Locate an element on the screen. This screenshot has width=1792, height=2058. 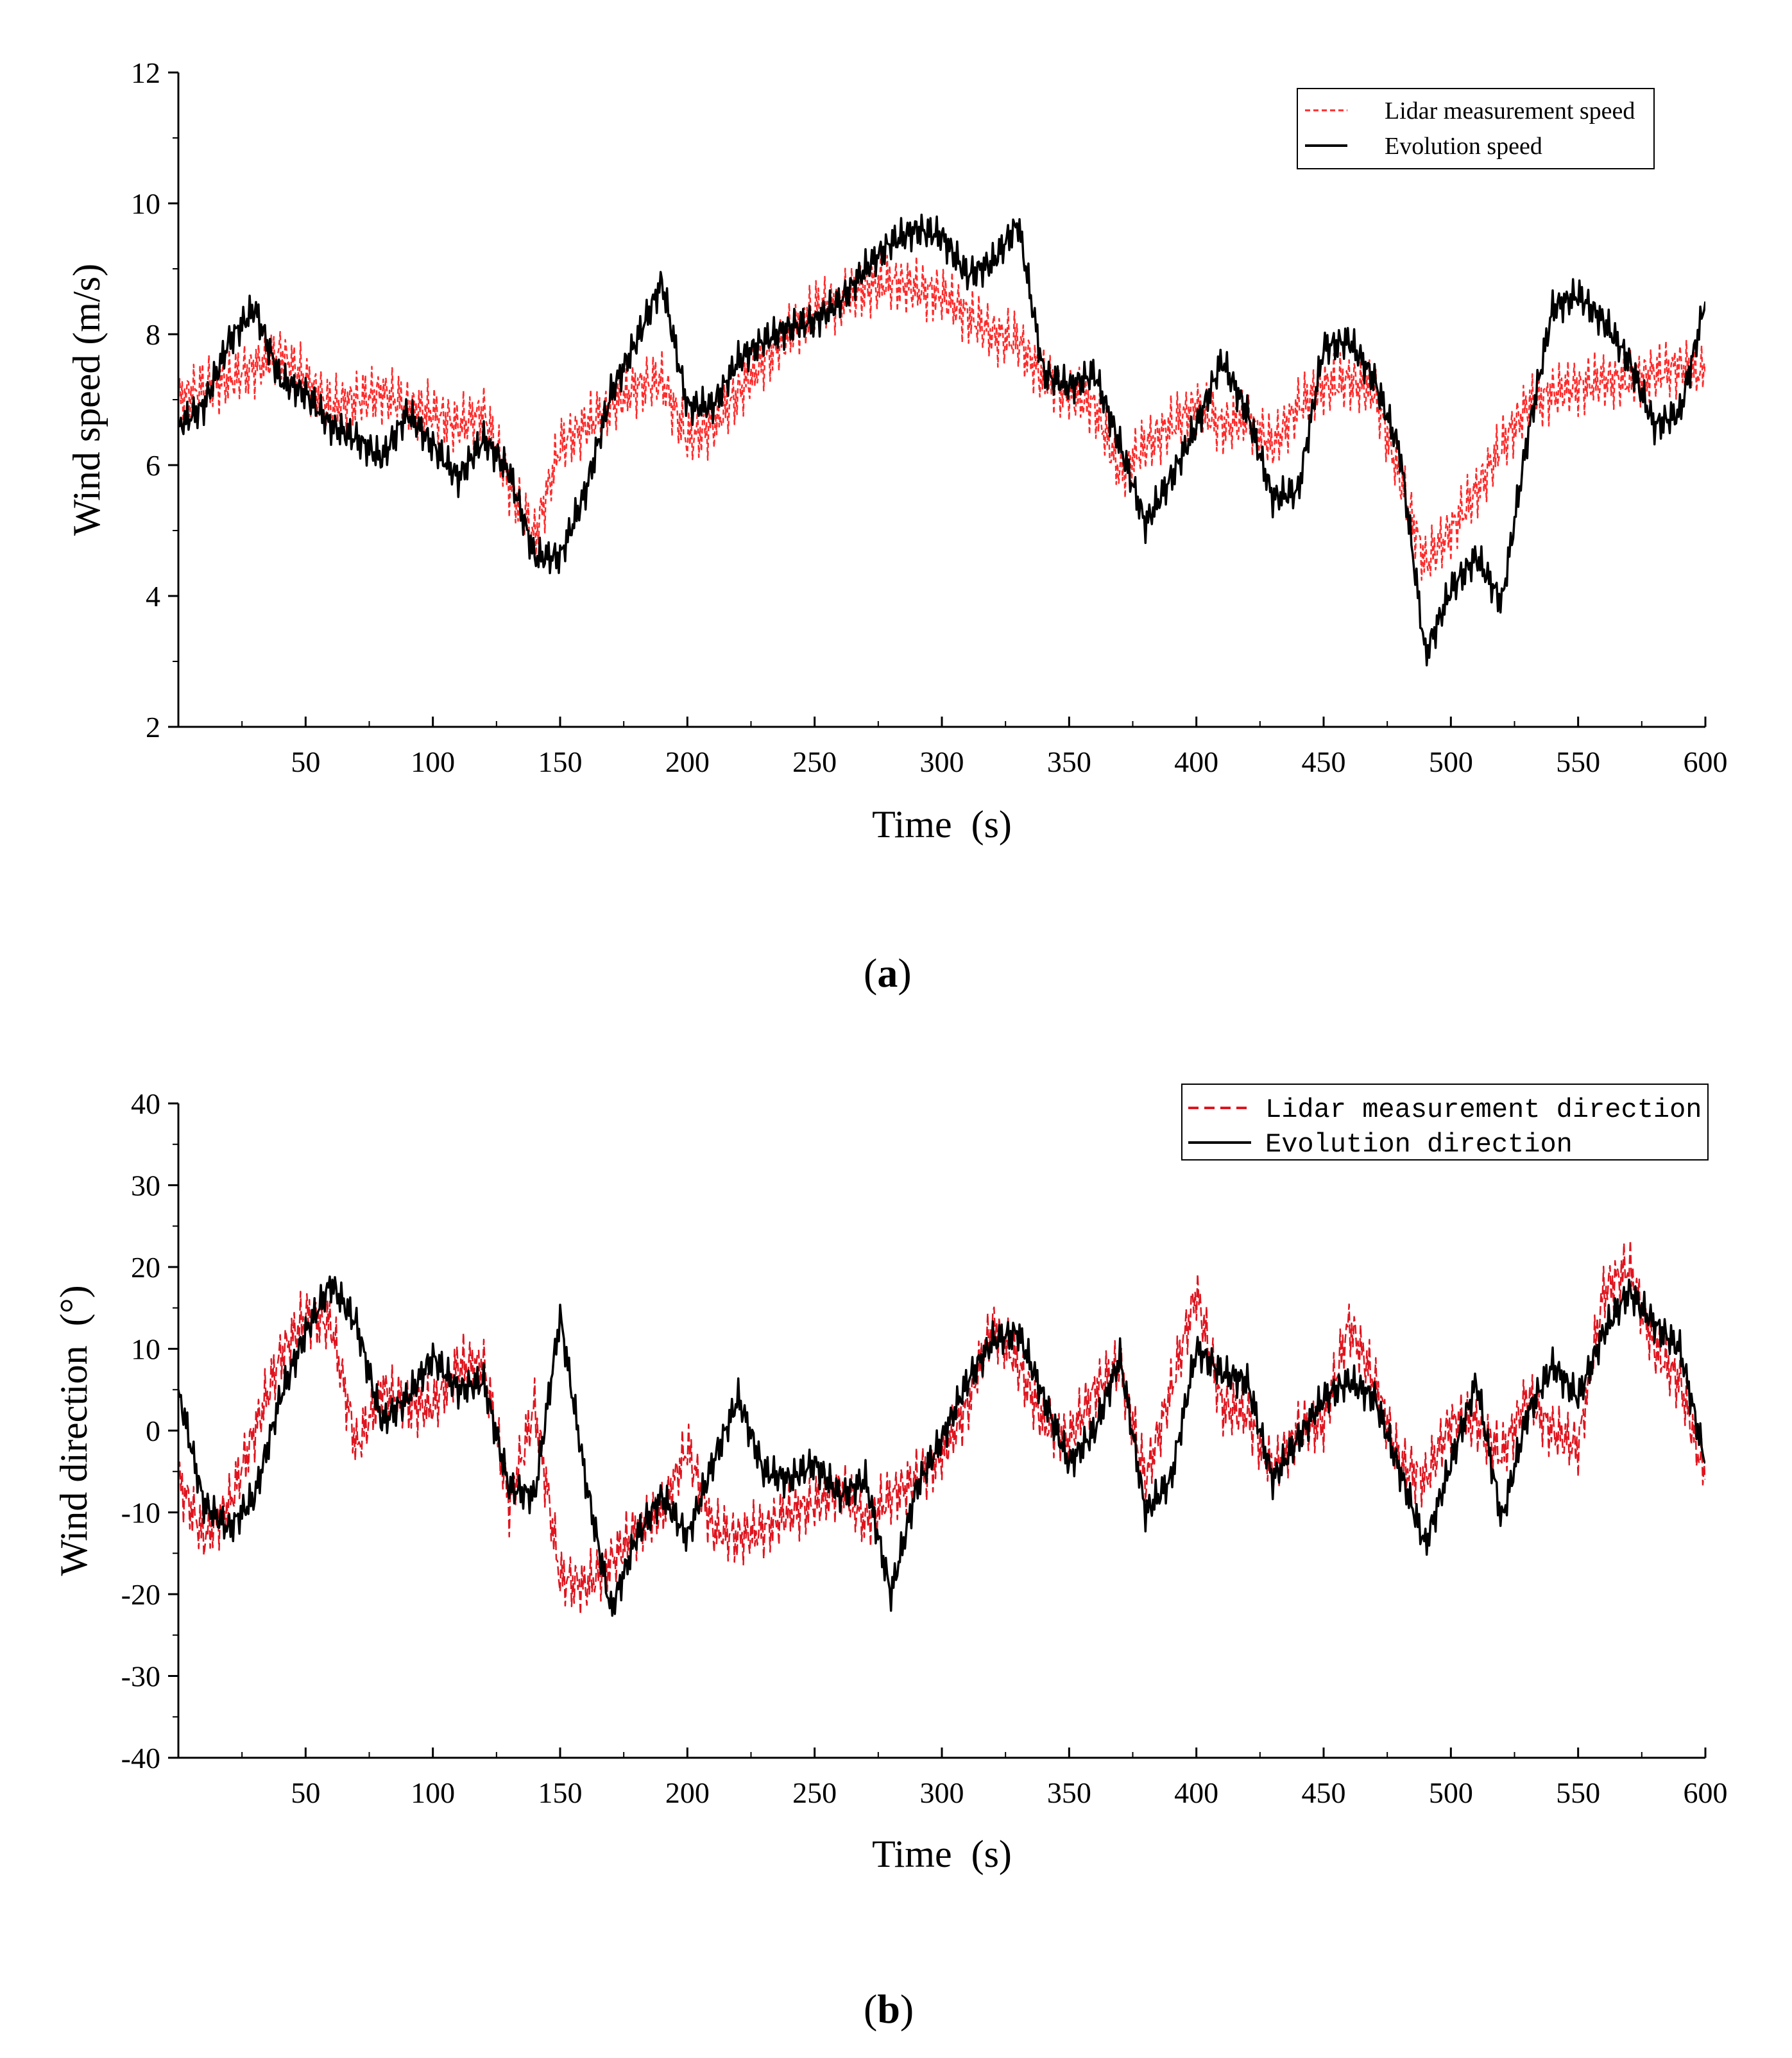
y-tick-label: 40 is located at coordinates (145, 1103).